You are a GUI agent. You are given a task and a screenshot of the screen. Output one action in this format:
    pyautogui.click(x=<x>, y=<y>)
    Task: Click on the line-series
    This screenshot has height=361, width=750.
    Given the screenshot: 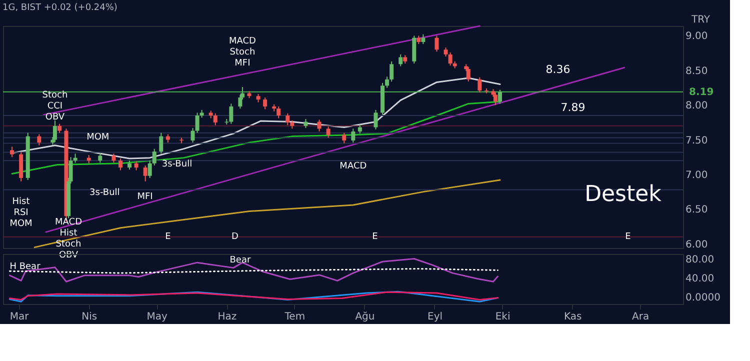 What is the action you would take?
    pyautogui.click(x=267, y=213)
    